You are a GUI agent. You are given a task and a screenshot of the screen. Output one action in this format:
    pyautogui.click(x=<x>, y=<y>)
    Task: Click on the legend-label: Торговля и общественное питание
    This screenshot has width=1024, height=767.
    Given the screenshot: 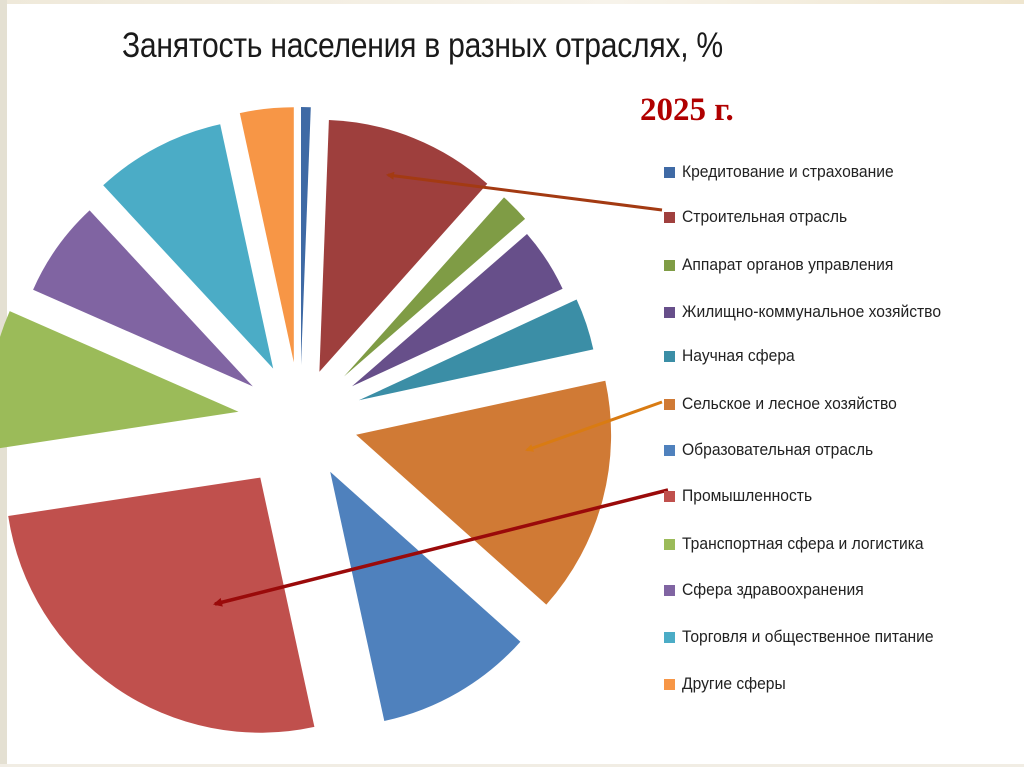 What is the action you would take?
    pyautogui.click(x=808, y=636)
    